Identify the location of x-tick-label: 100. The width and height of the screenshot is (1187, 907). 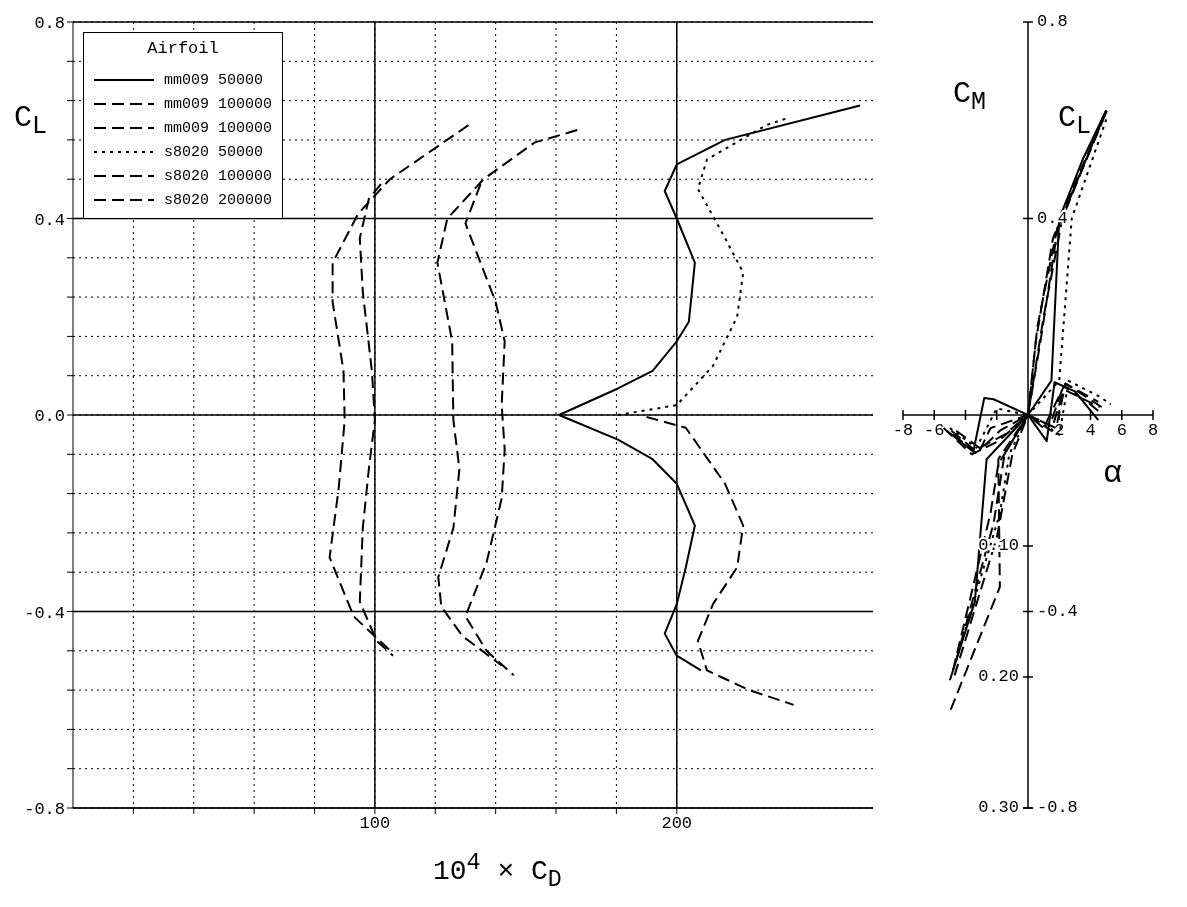
(375, 824).